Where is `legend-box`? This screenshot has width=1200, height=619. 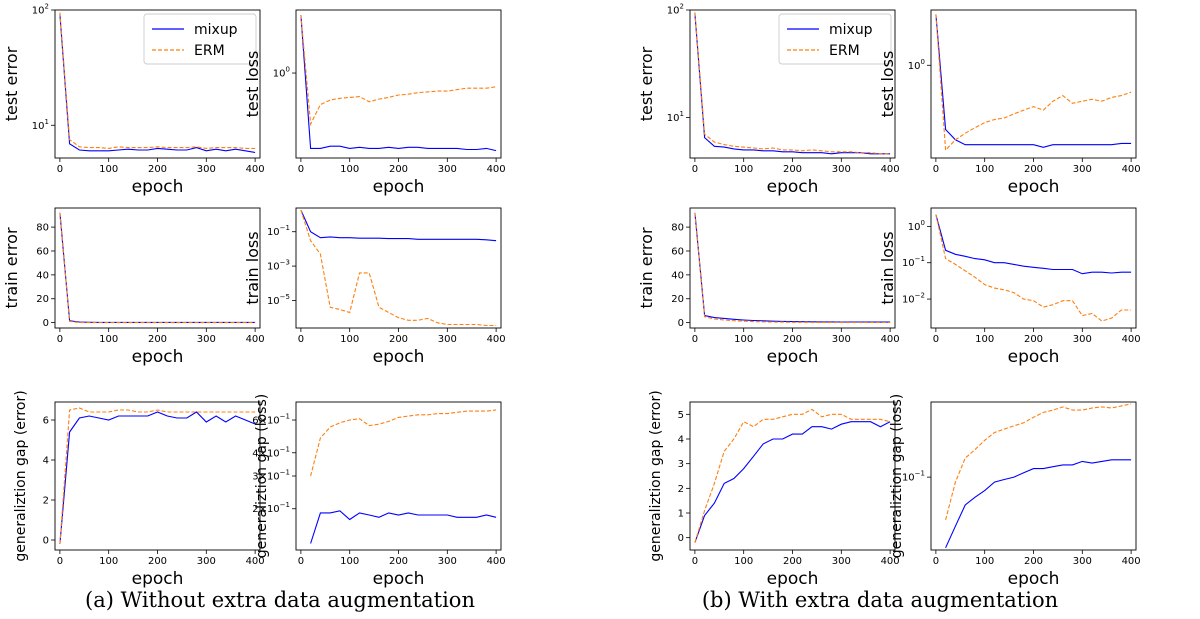
legend-box is located at coordinates (200, 39).